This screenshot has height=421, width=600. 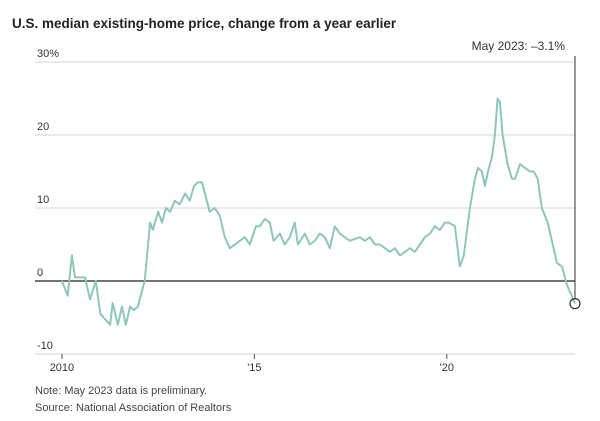 What do you see at coordinates (133, 408) in the screenshot?
I see `source: Source: National Association of Realtors` at bounding box center [133, 408].